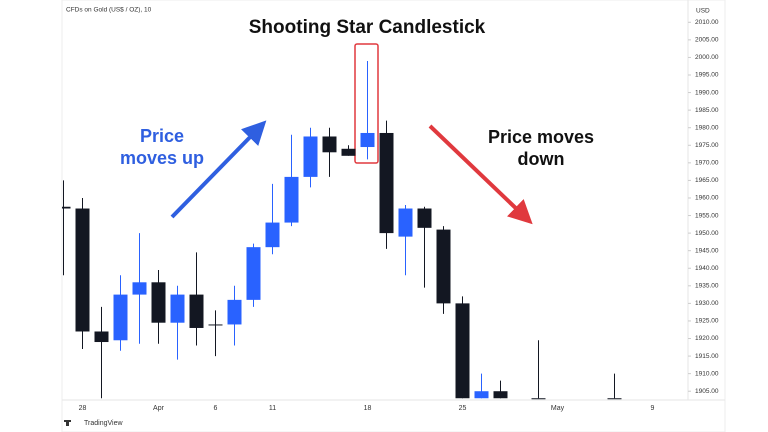 This screenshot has height=432, width=768. I want to click on logo: TradingView, so click(103, 423).